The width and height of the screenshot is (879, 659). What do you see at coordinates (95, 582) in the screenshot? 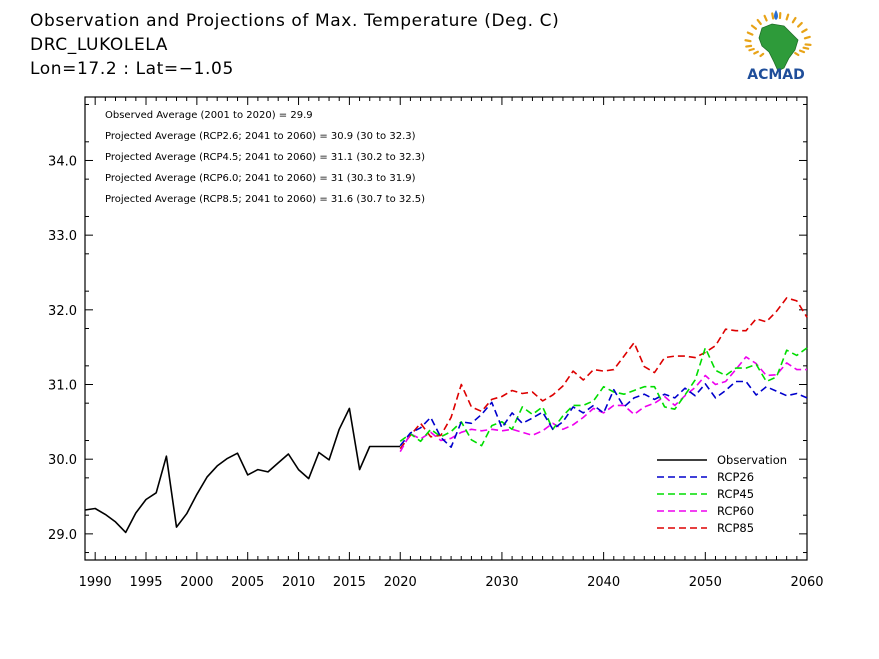
I see `x-tick-label: 1990` at bounding box center [95, 582].